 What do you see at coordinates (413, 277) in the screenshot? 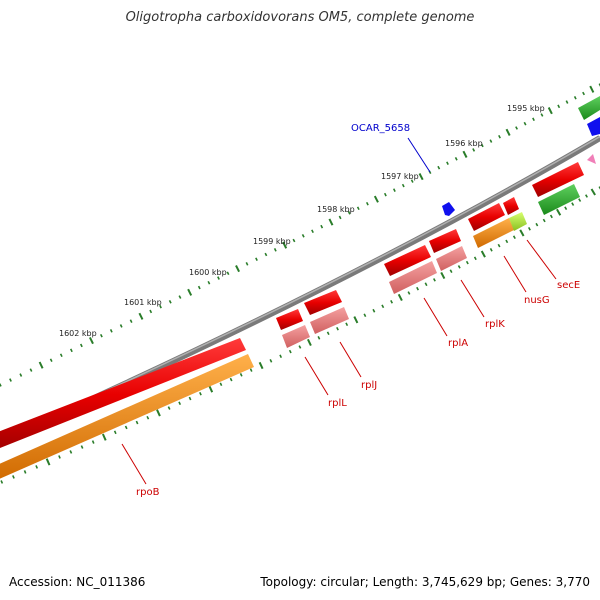
I see `gene-block-rplA-pink` at bounding box center [413, 277].